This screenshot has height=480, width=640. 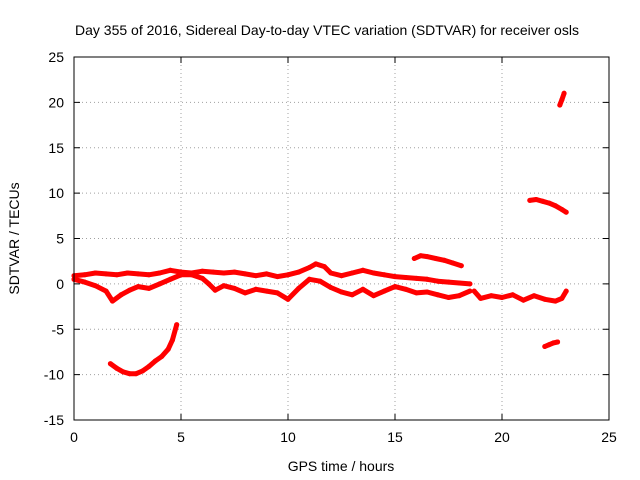 I want to click on series-arc-near-23h-high, so click(x=562, y=99).